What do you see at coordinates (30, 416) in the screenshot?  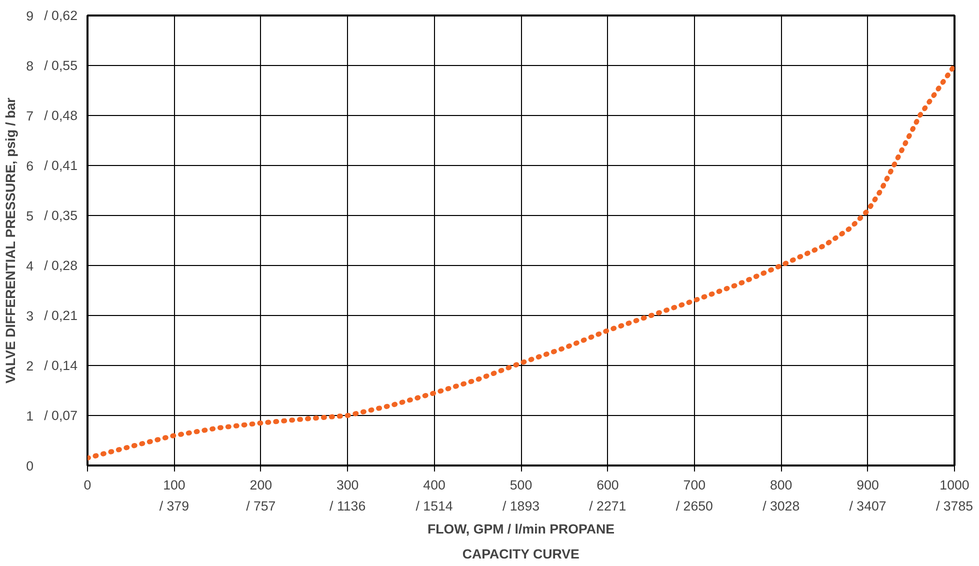 I see `y-tick-label: 1` at bounding box center [30, 416].